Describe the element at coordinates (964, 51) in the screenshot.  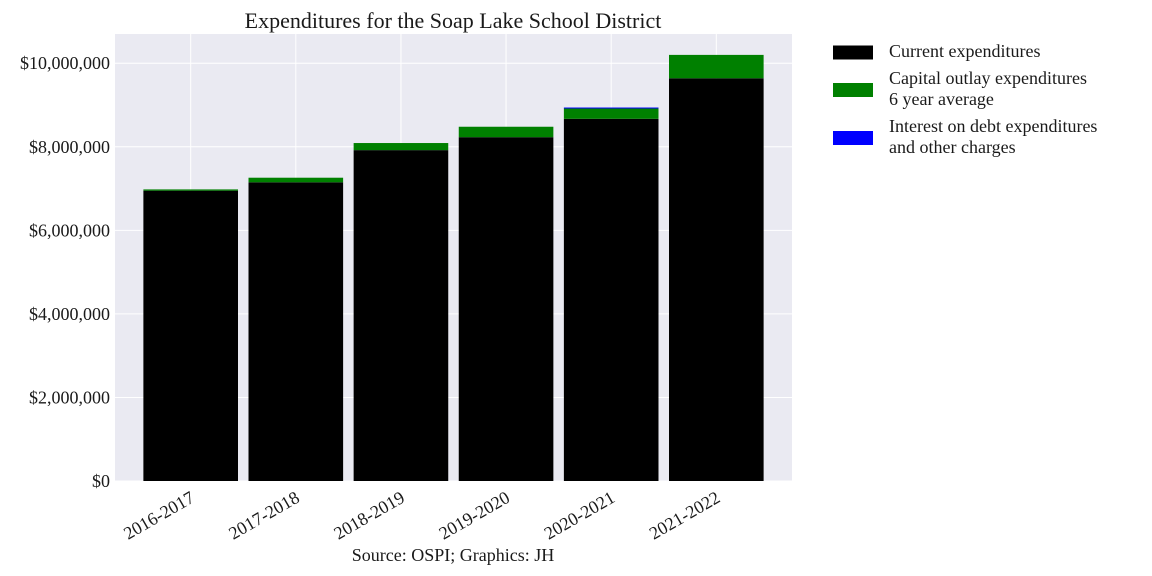
I see `legend-label: Current expenditures` at that location.